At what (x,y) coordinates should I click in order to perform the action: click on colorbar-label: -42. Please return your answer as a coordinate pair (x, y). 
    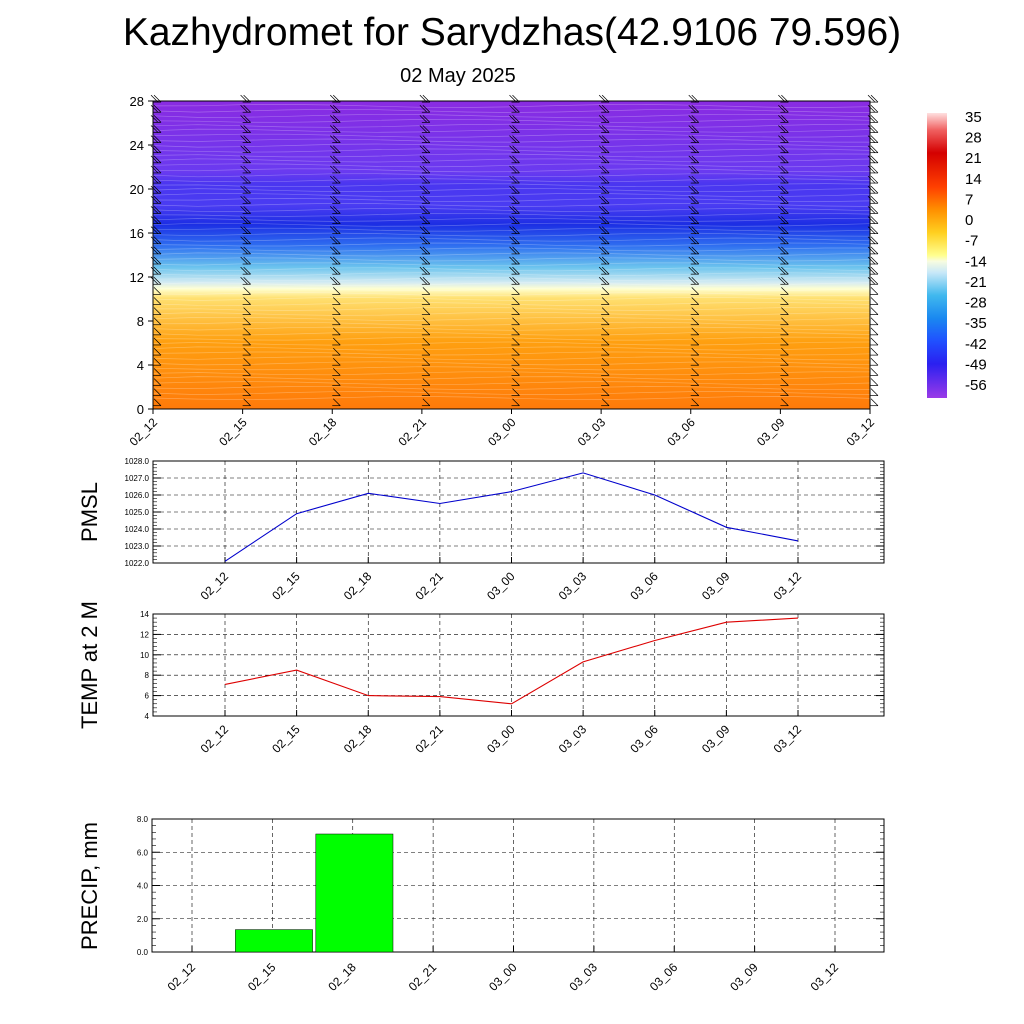
    Looking at the image, I should click on (976, 344).